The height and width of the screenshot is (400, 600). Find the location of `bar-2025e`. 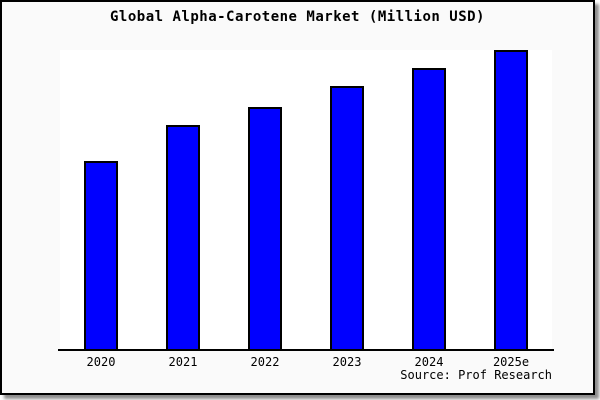

bar-2025e is located at coordinates (510, 200).